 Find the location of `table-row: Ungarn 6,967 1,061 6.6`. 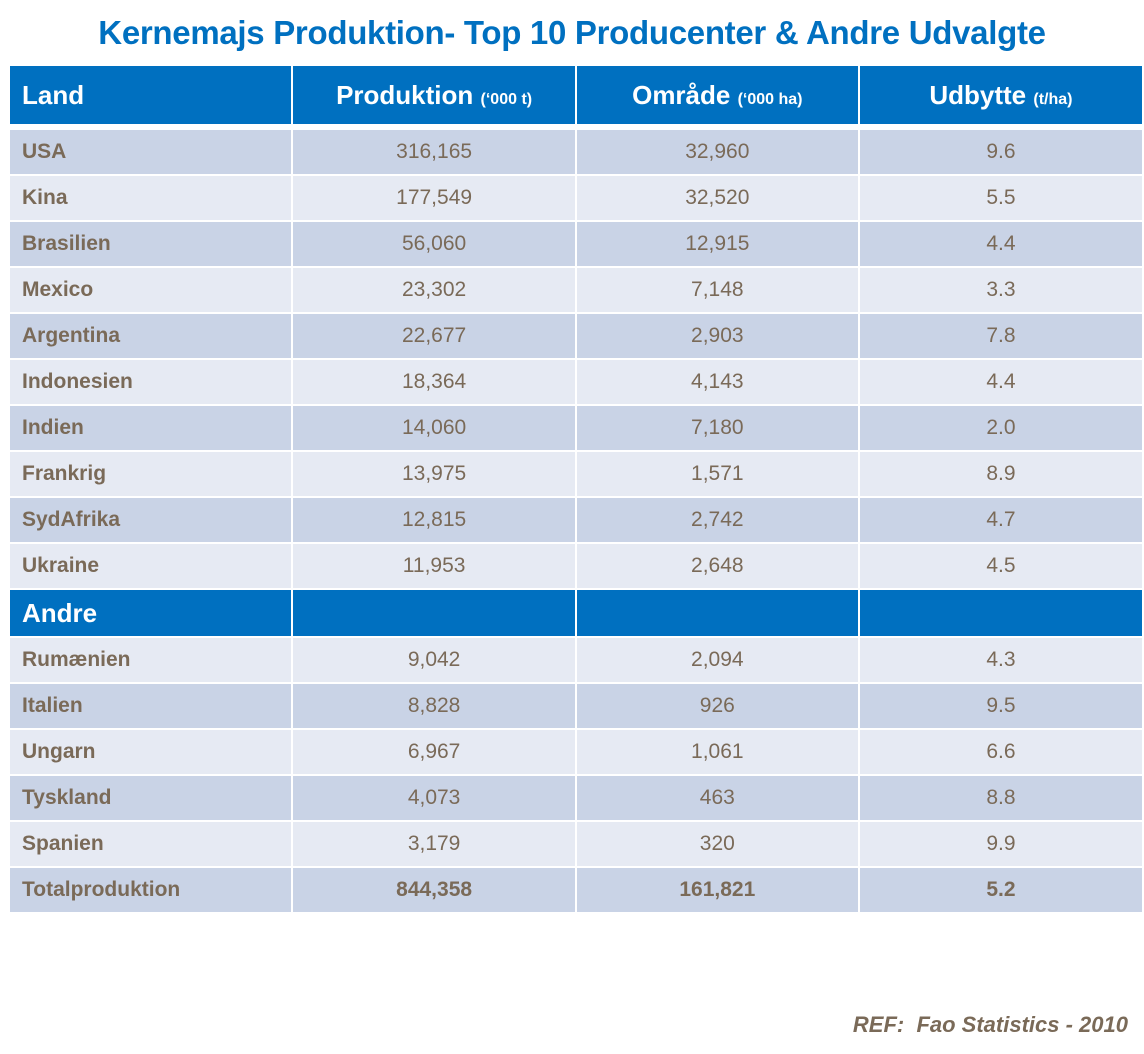

table-row: Ungarn 6,967 1,061 6.6 is located at coordinates (576, 752).